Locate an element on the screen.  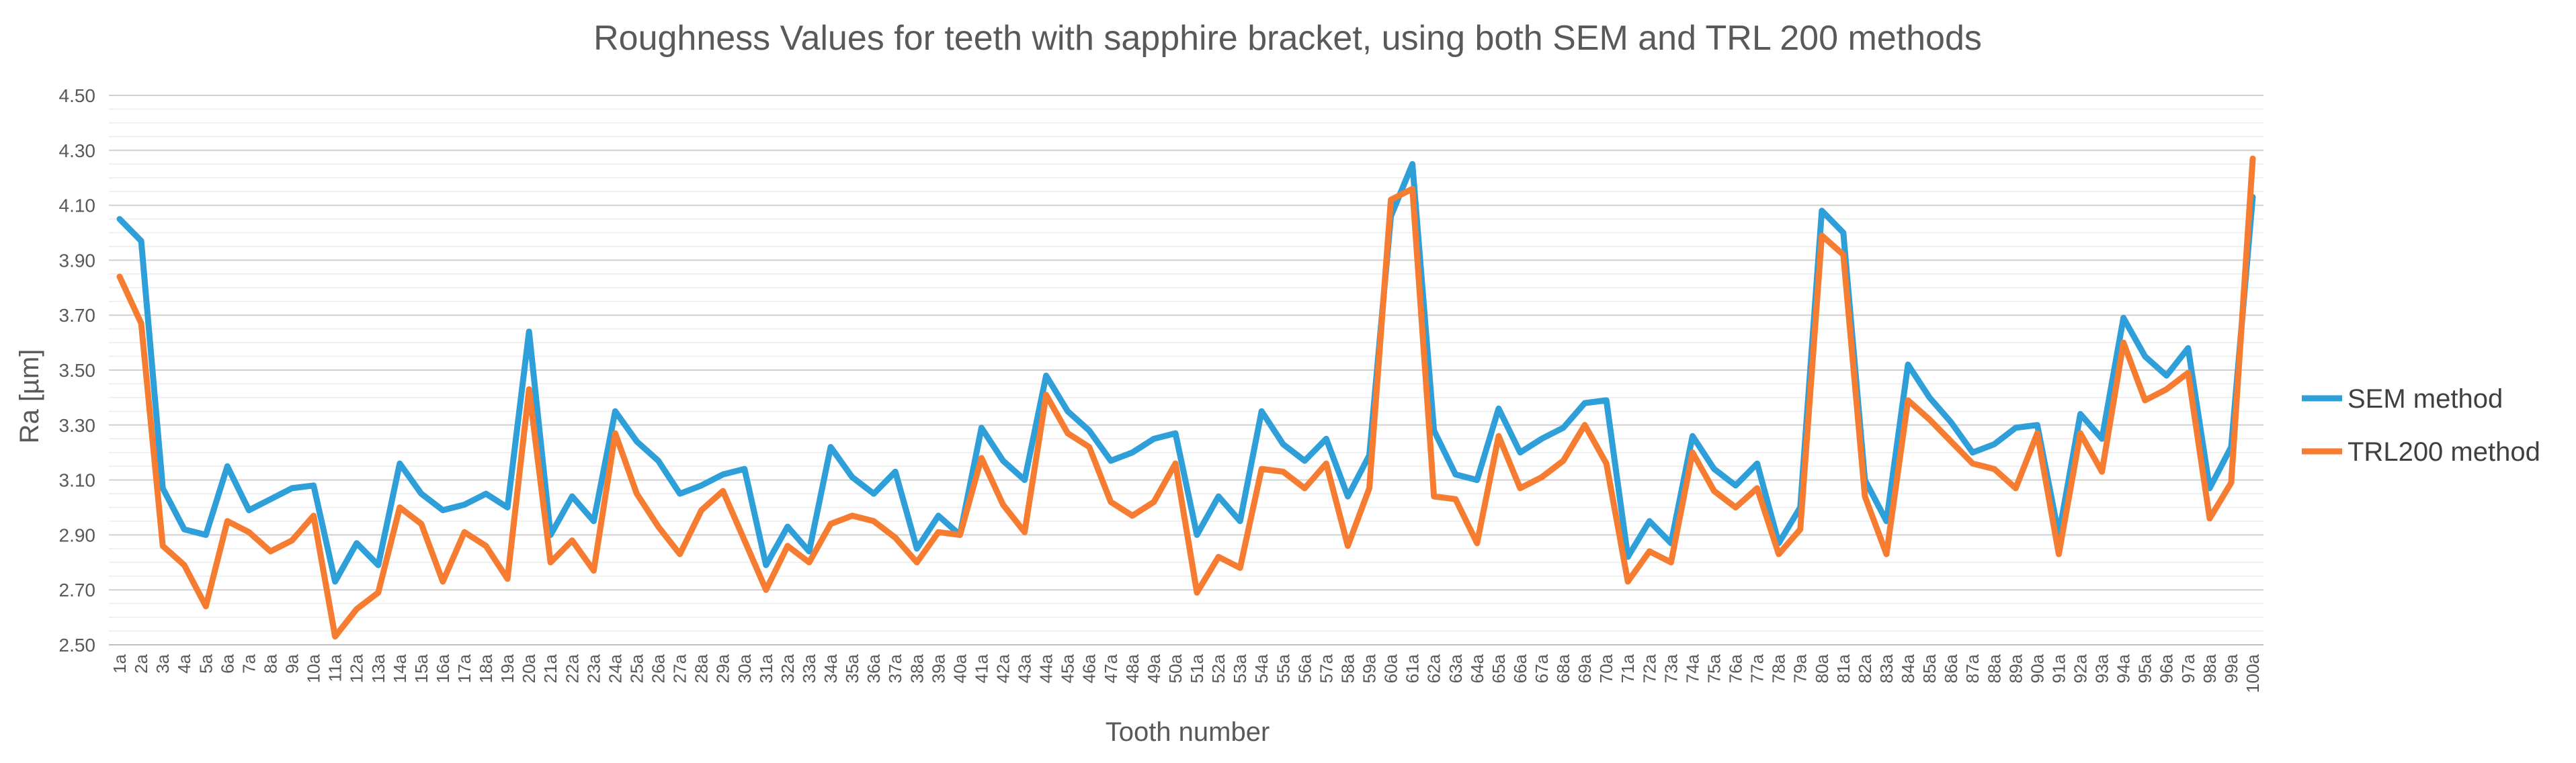
x-tick-label: 76a is located at coordinates (1736, 668).